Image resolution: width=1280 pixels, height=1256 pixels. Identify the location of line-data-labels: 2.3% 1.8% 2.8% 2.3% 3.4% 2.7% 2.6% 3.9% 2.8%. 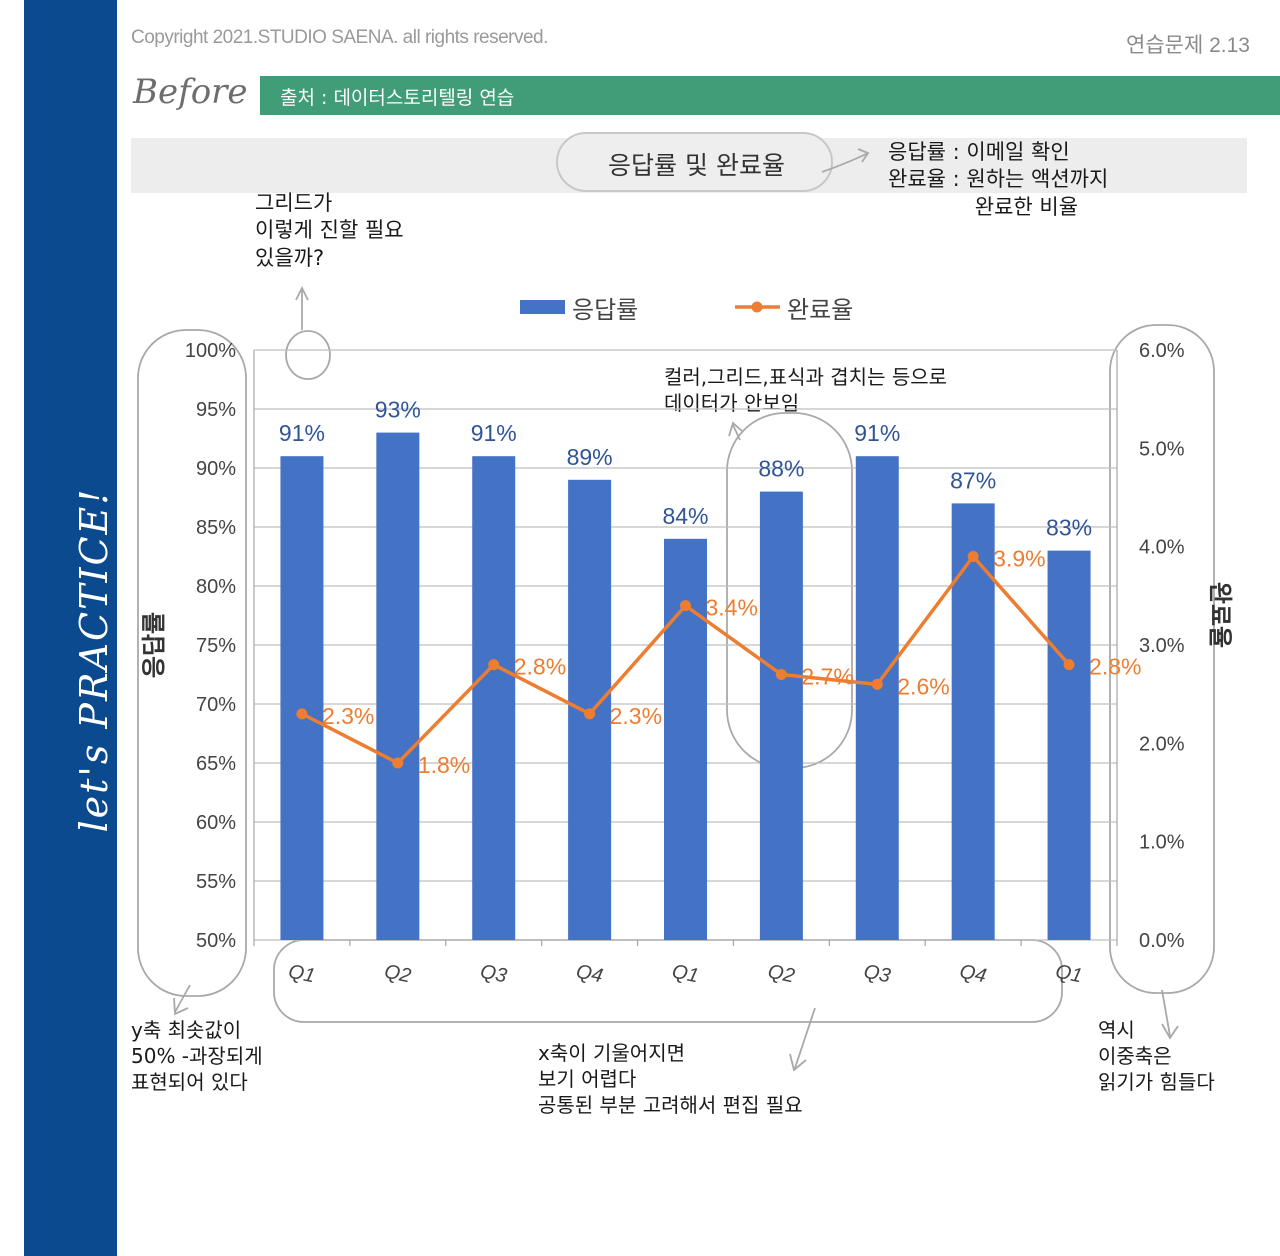
(732, 662).